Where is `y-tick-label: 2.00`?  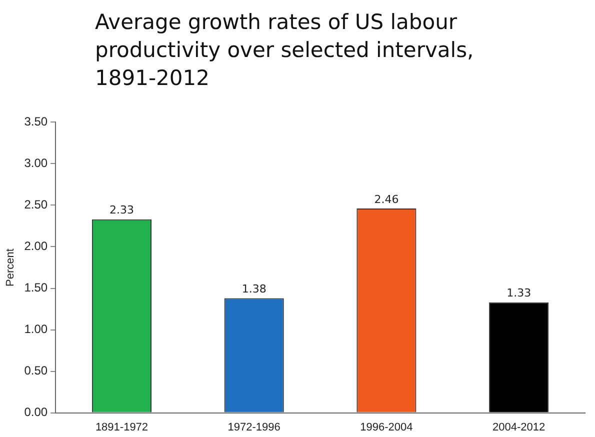
y-tick-label: 2.00 is located at coordinates (36, 246).